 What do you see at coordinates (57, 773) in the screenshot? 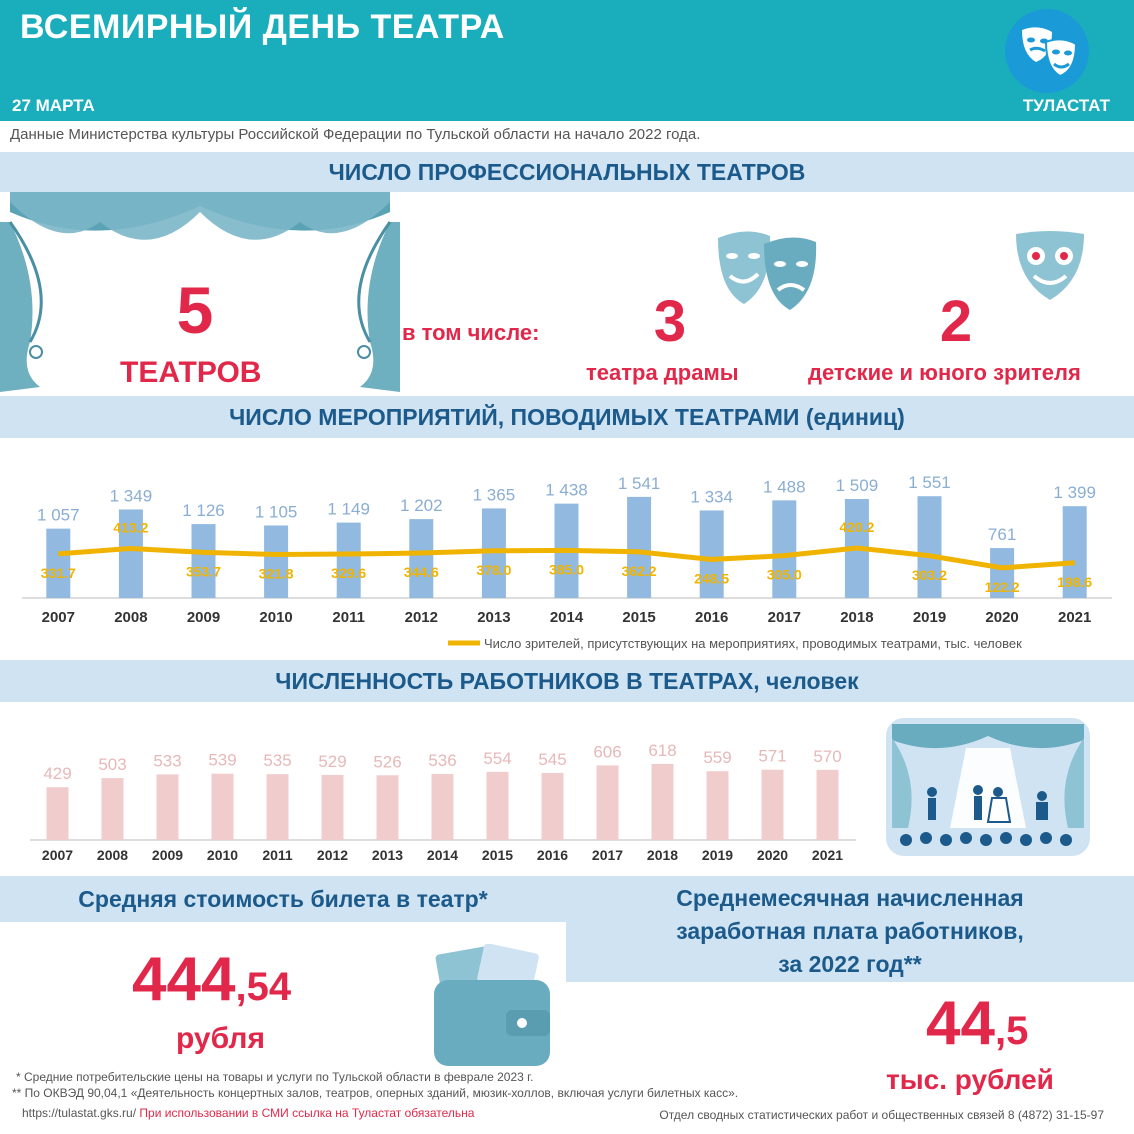
I see `worker-value-label: 429` at bounding box center [57, 773].